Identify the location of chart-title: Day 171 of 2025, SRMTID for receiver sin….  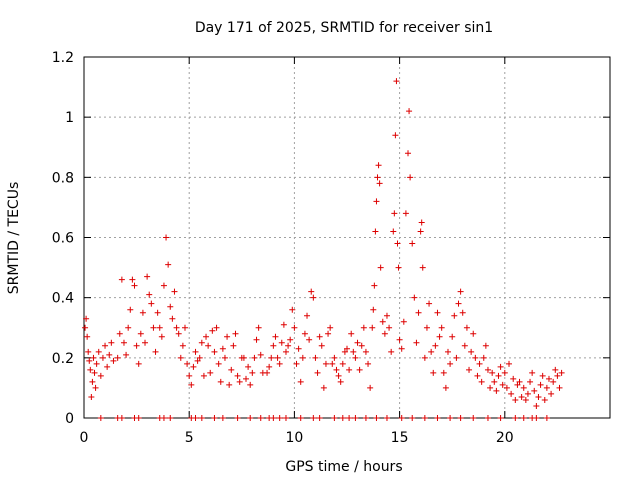
(344, 28).